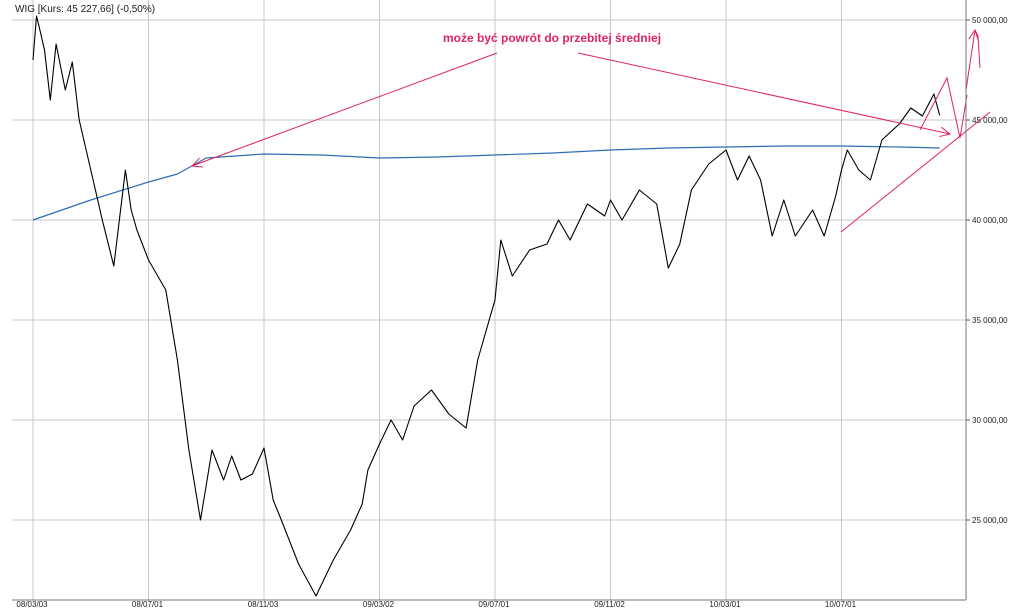 Image resolution: width=1024 pixels, height=608 pixels. I want to click on projection-zigzag, so click(943, 107).